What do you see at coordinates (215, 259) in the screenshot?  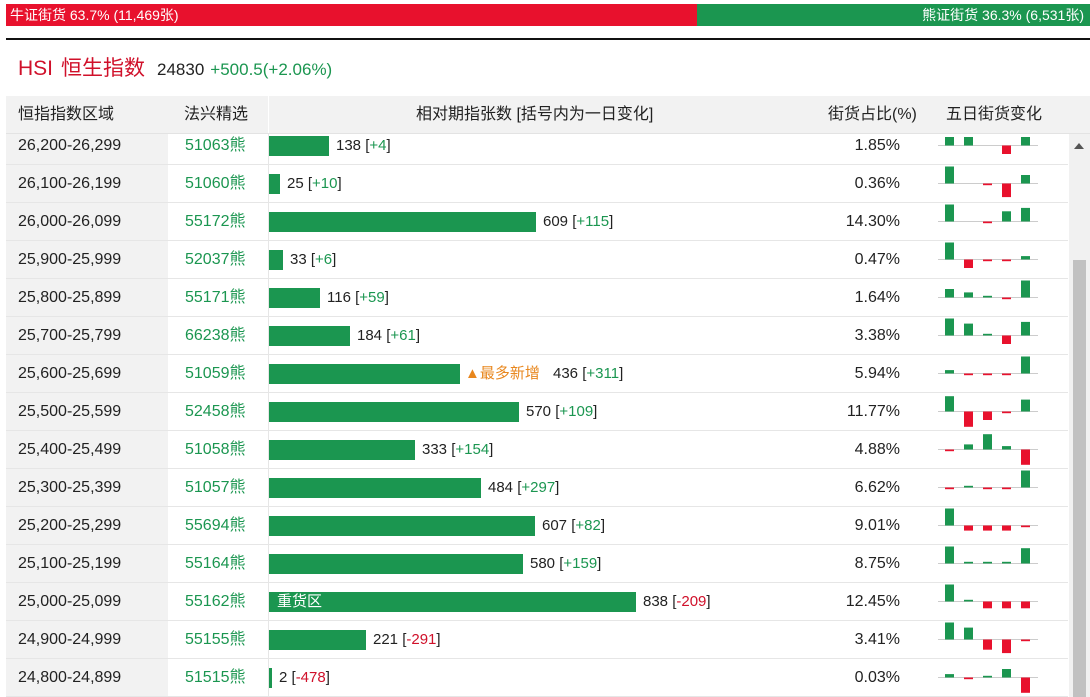 I see `warrant-code-link: 52037熊` at bounding box center [215, 259].